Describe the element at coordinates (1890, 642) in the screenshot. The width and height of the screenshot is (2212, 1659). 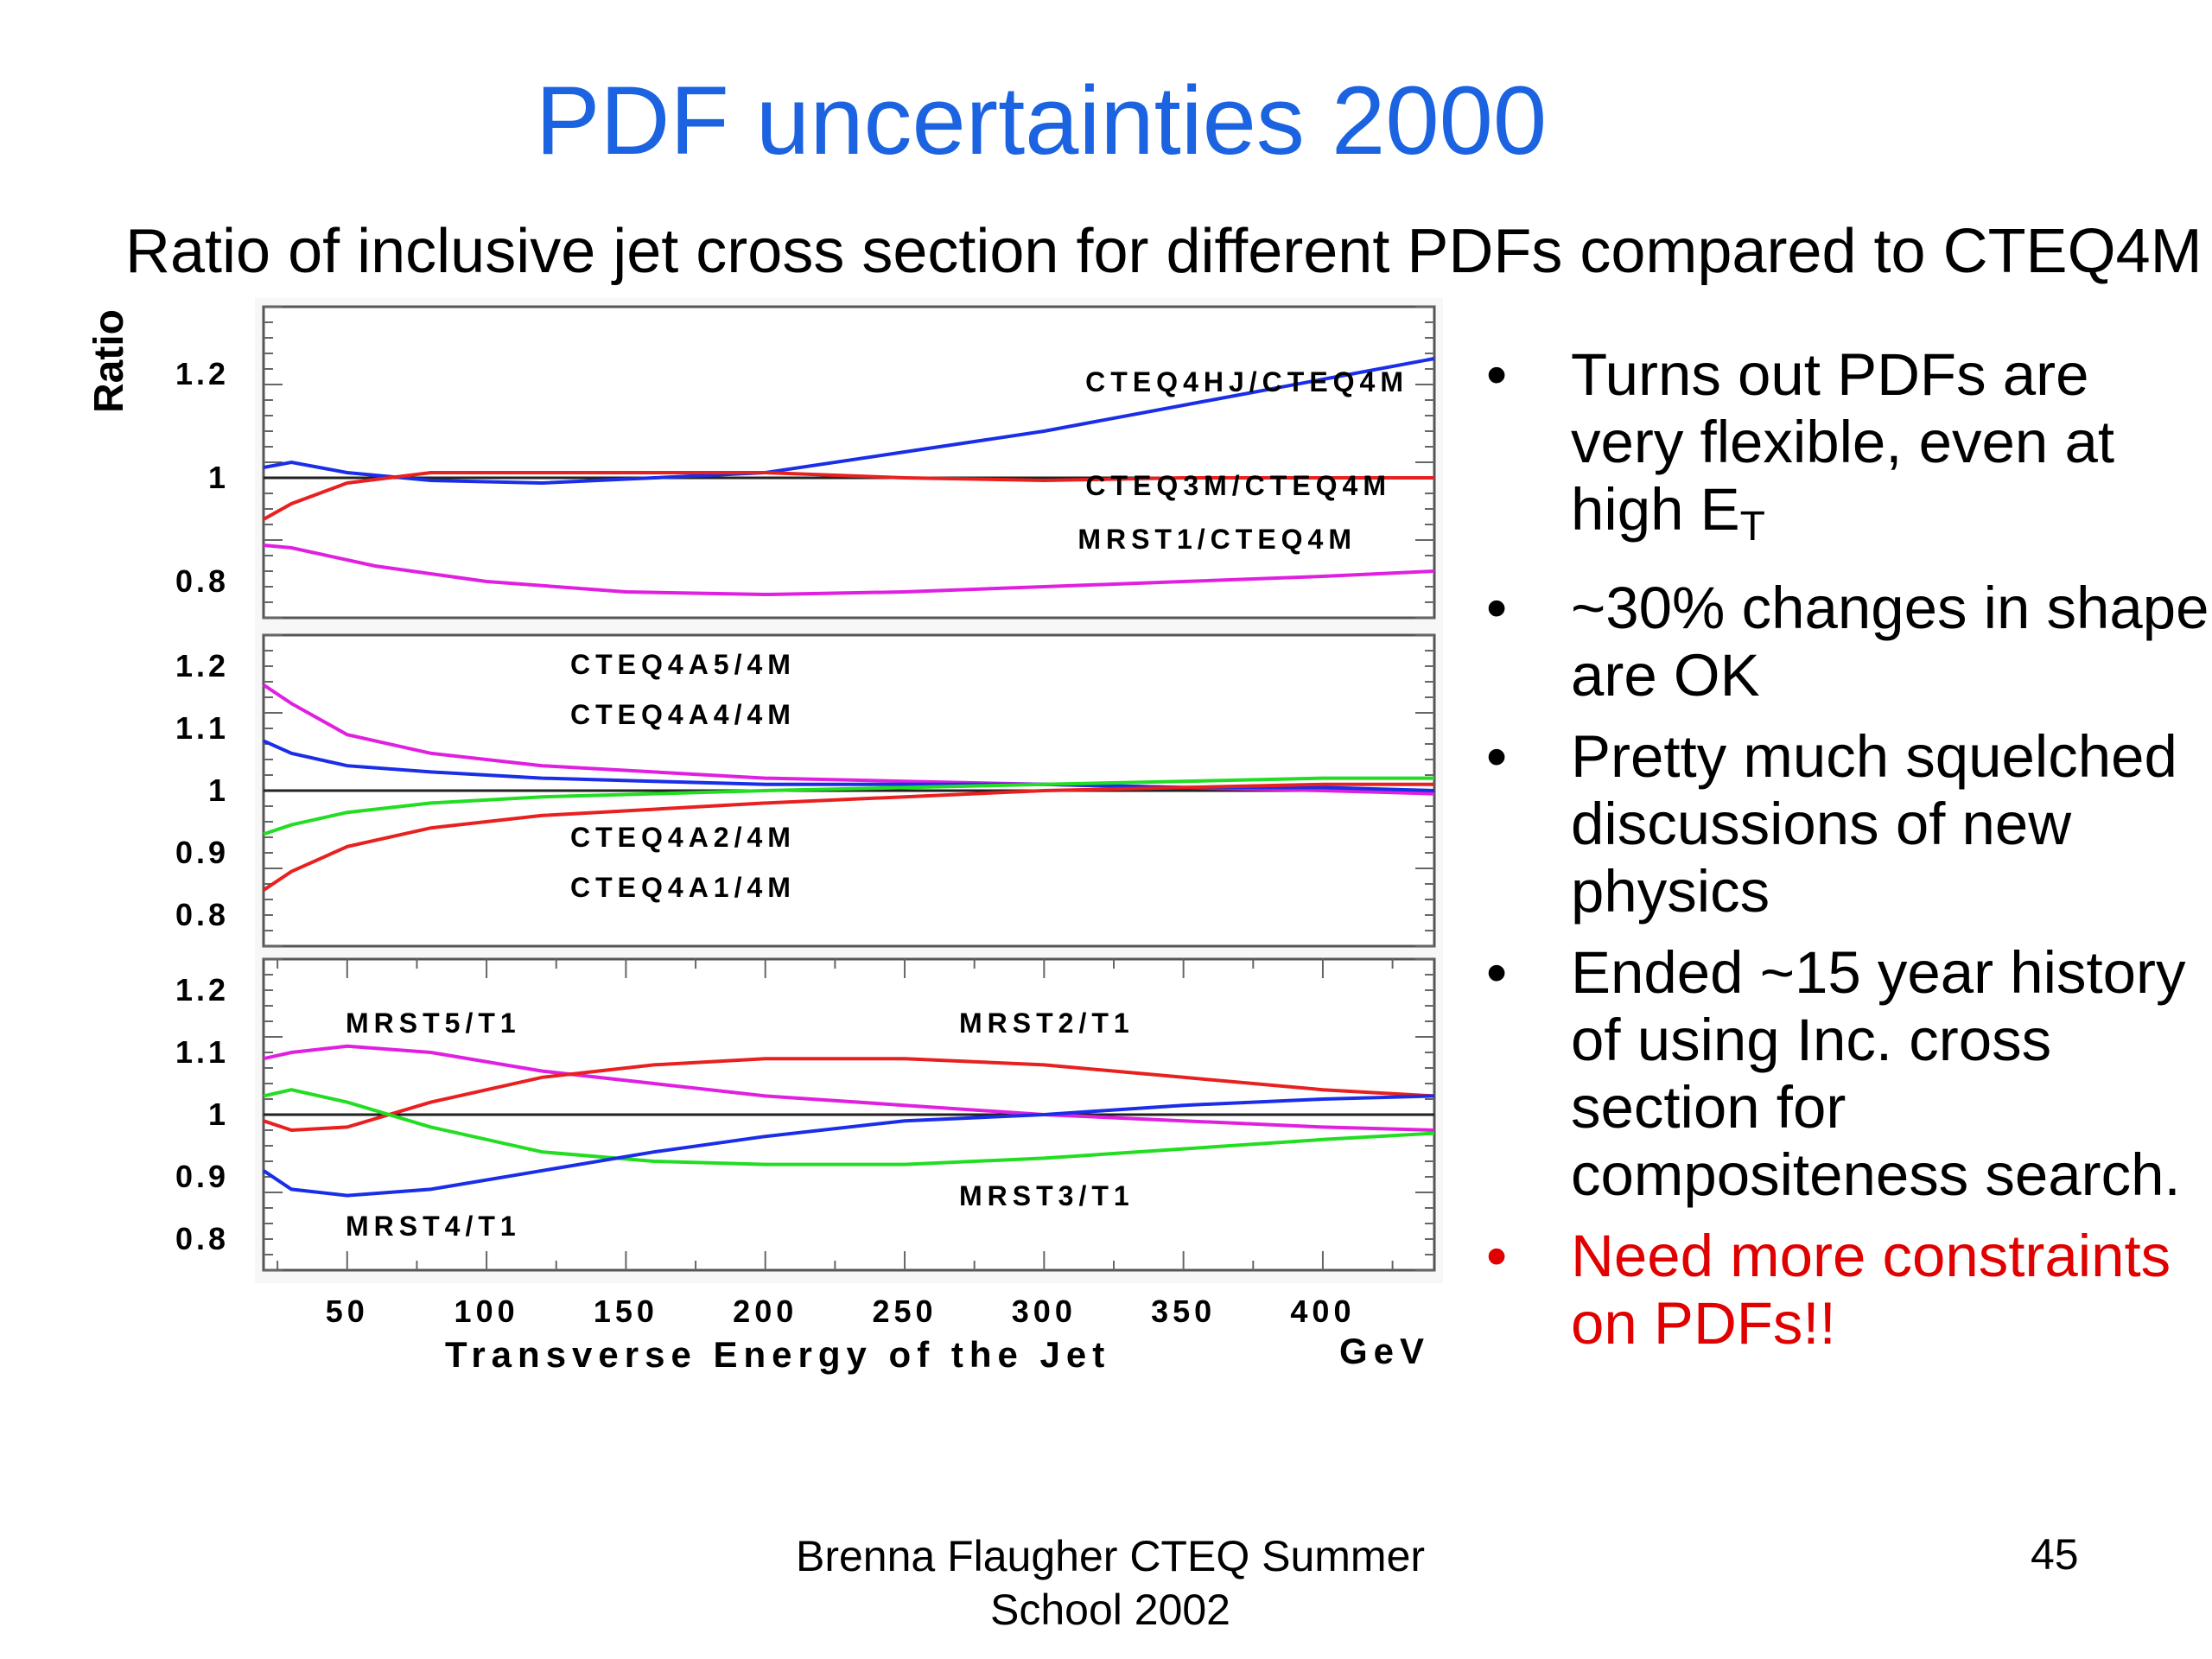
I see `bullet-text: ~30% changes in shape are OK` at that location.